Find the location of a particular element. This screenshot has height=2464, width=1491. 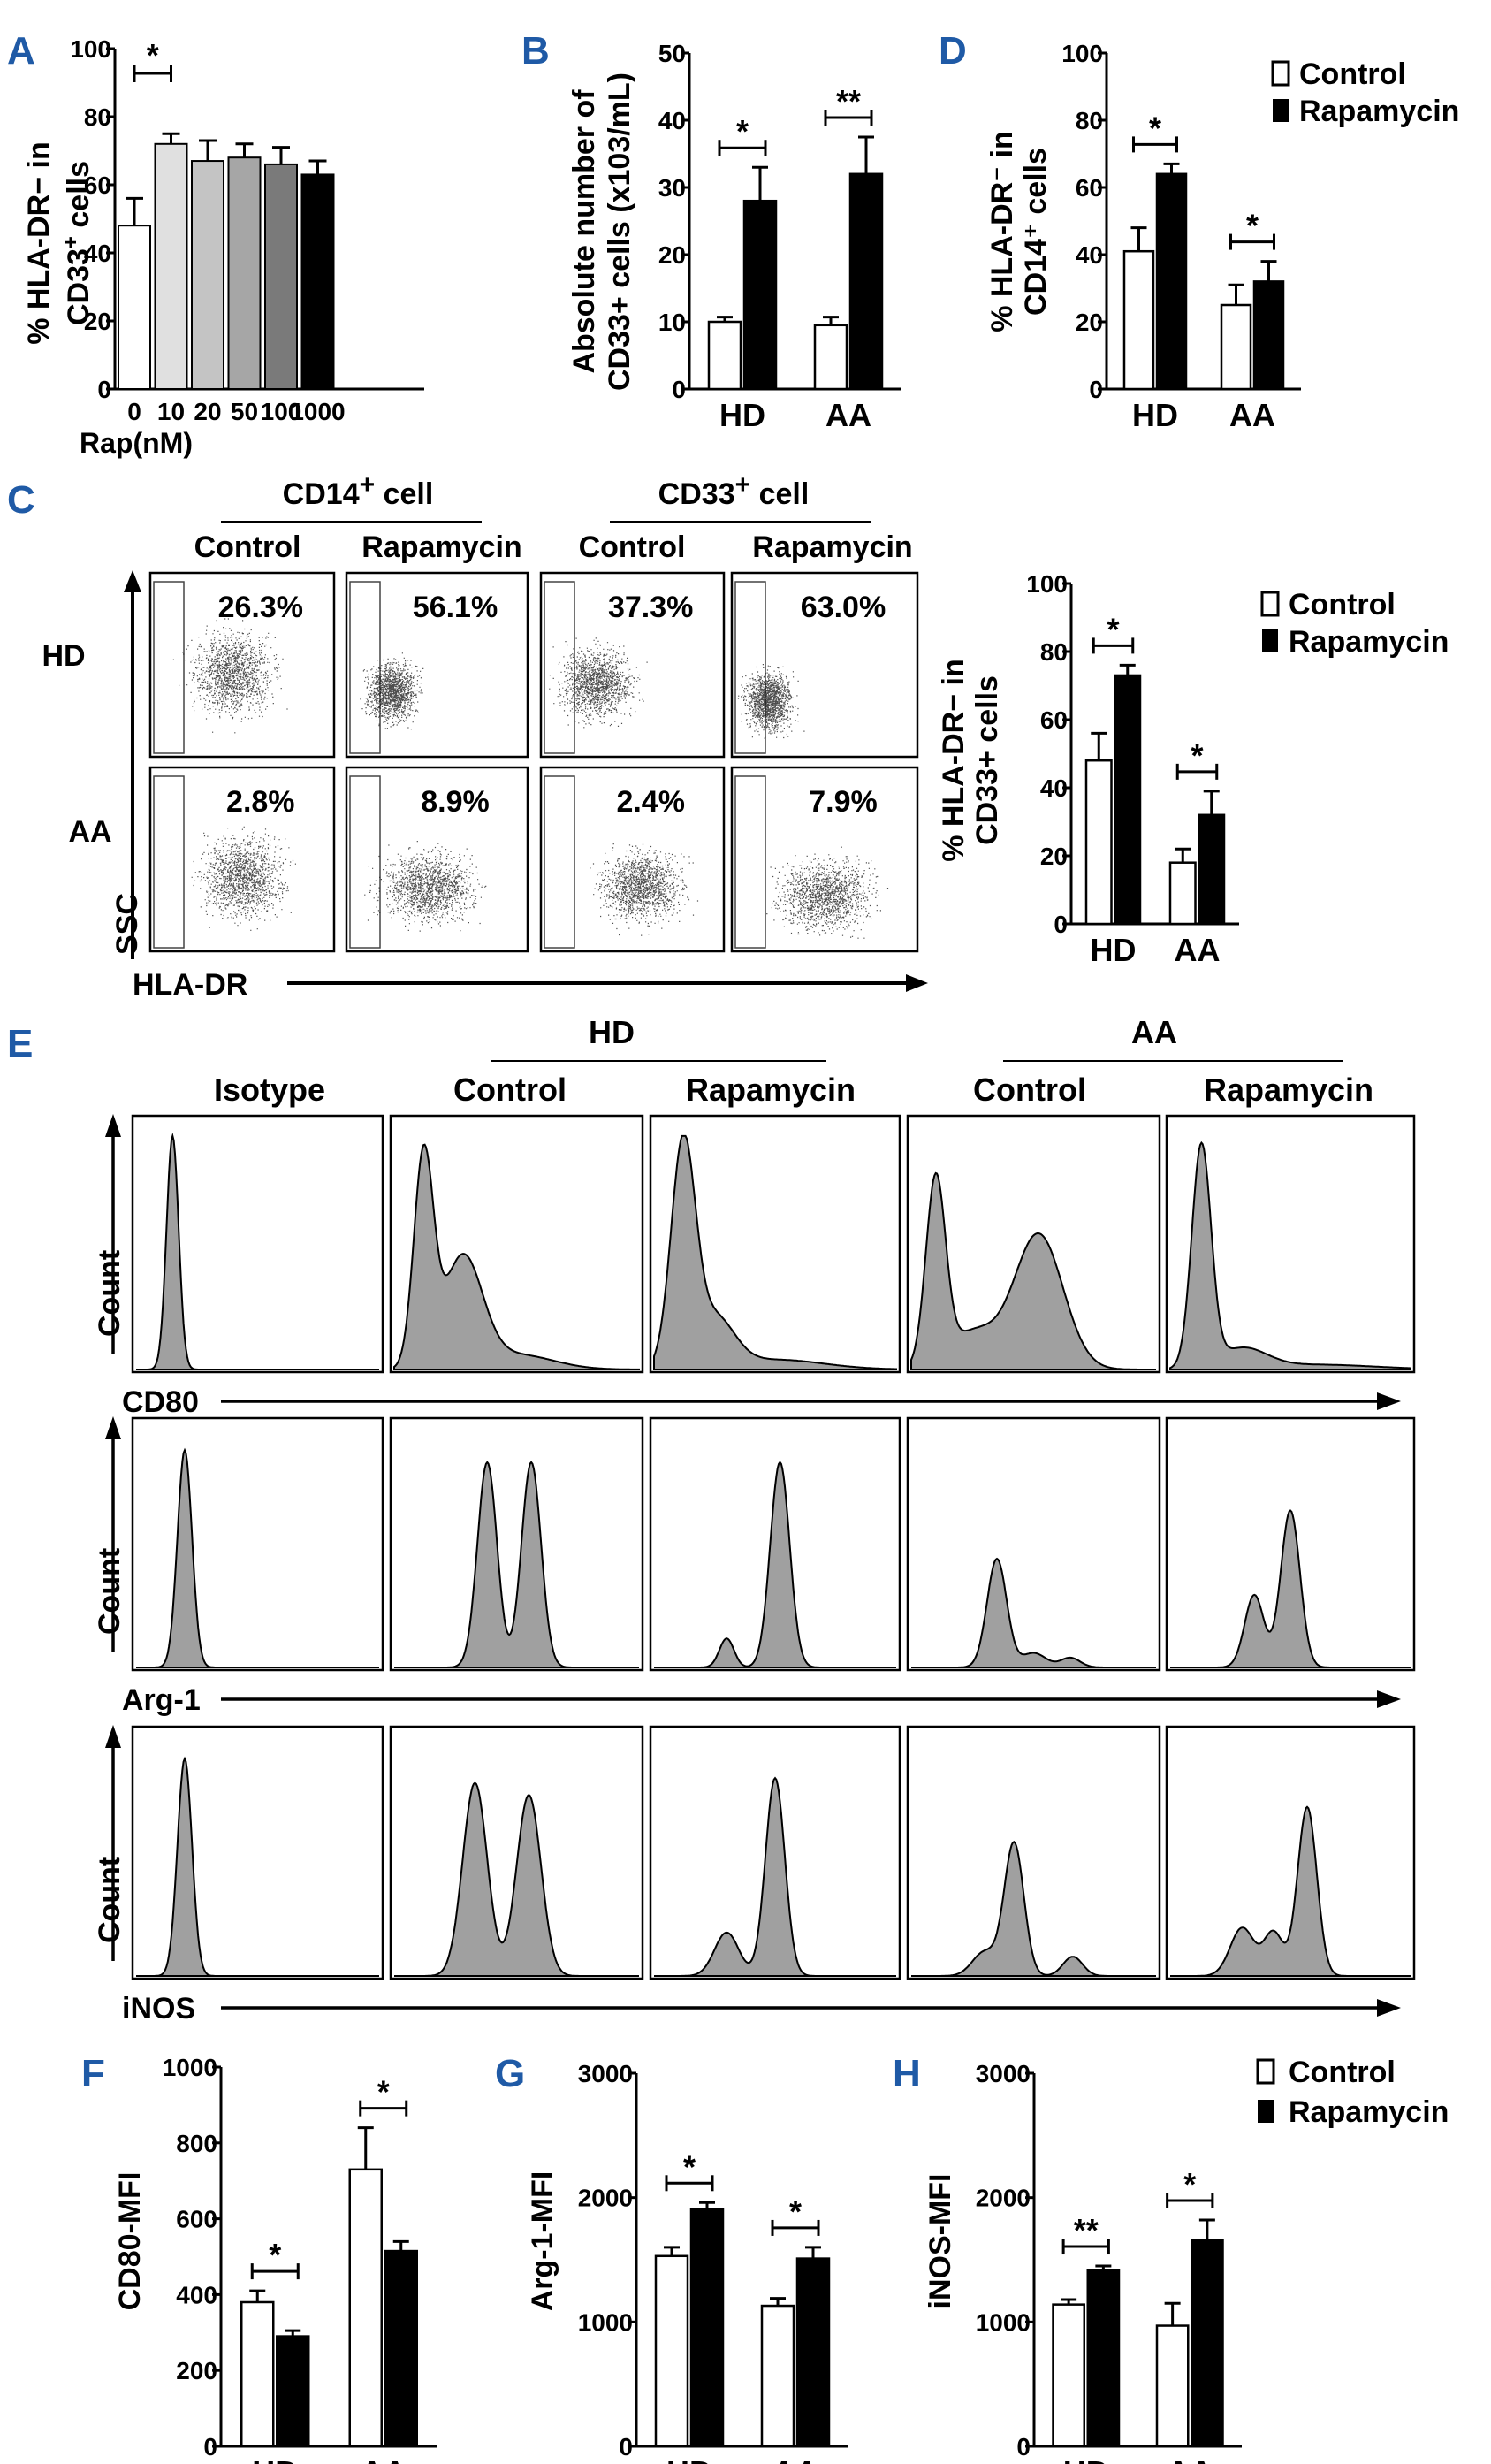

panel-a-ylabel-sup: + is located at coordinates (71, 242).